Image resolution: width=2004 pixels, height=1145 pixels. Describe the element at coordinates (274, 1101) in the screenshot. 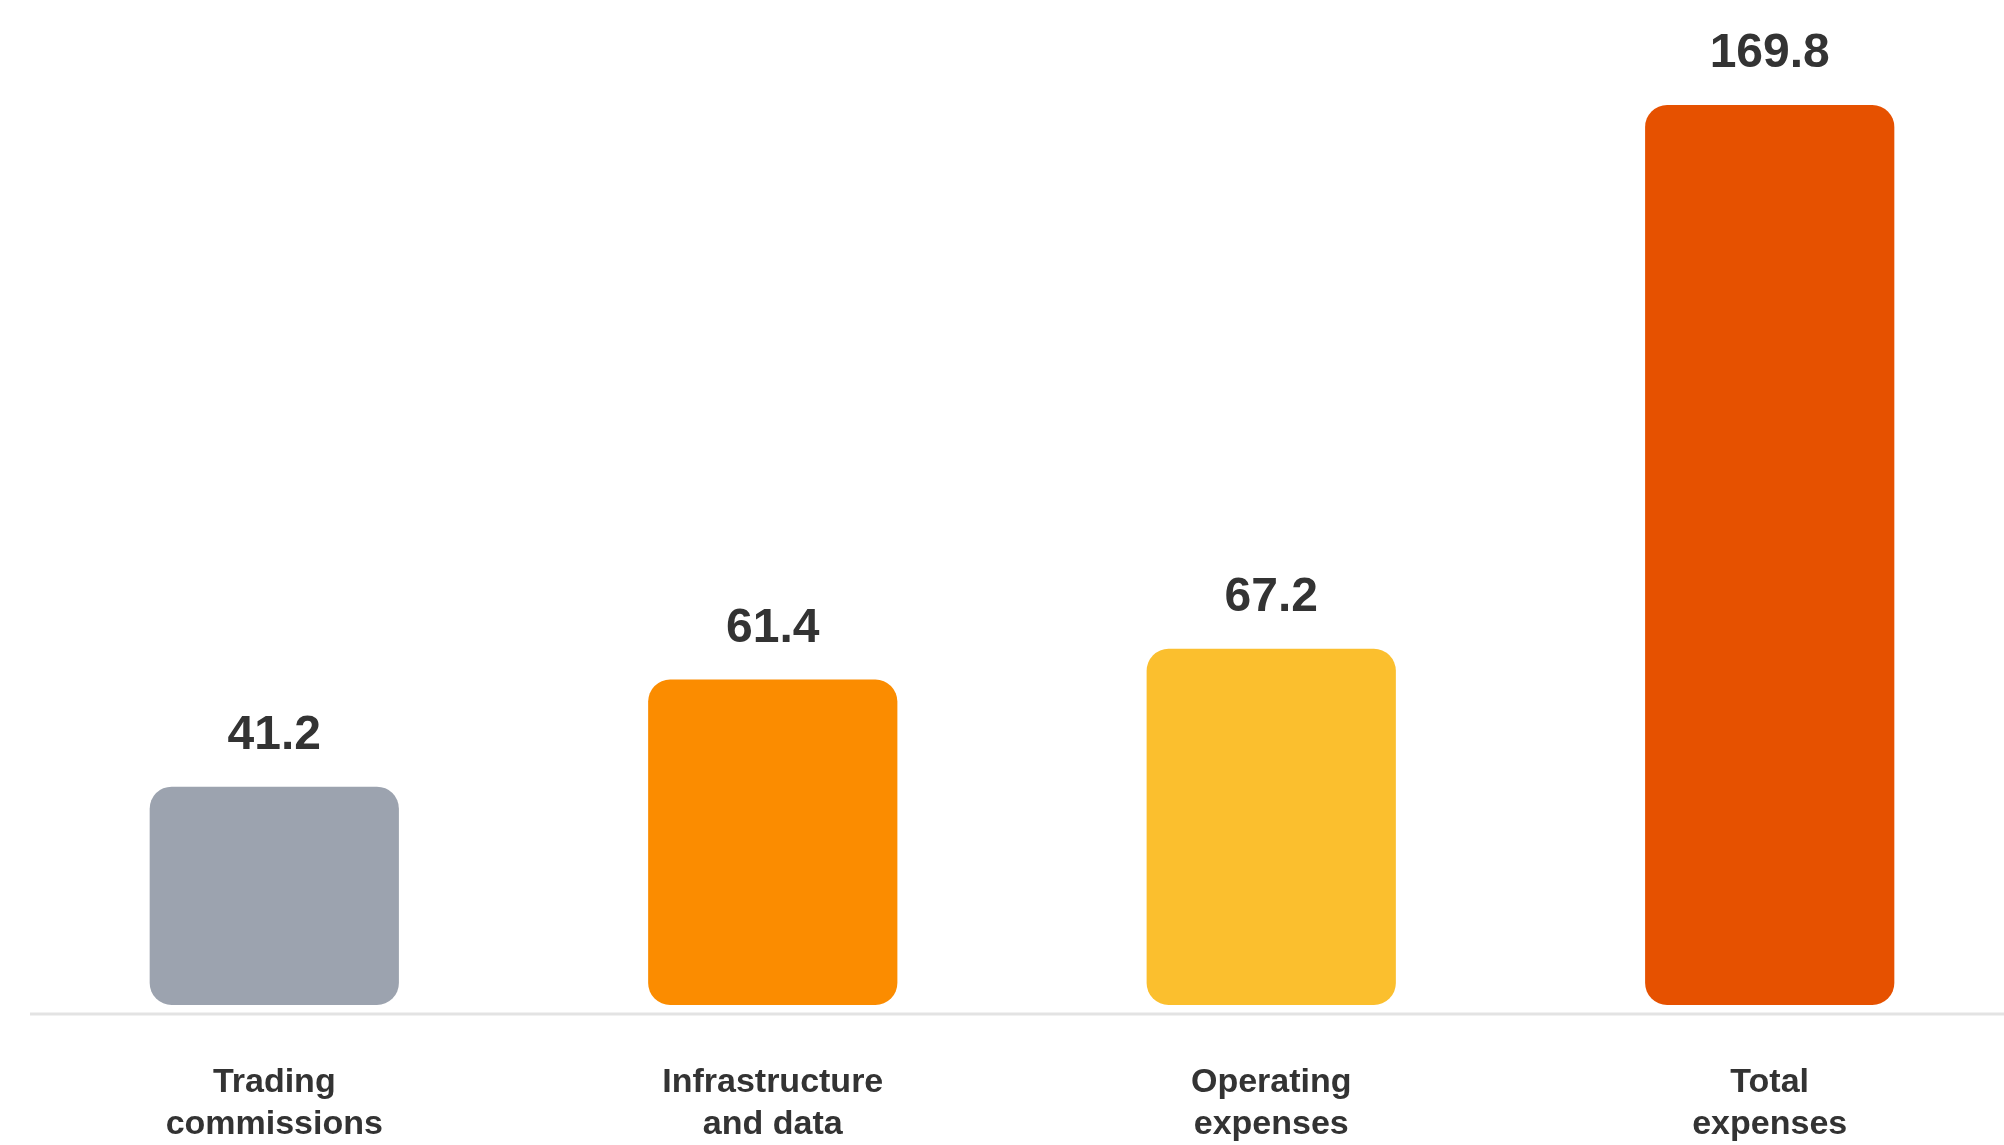

I see `x-tick-label: Trading commissions` at that location.